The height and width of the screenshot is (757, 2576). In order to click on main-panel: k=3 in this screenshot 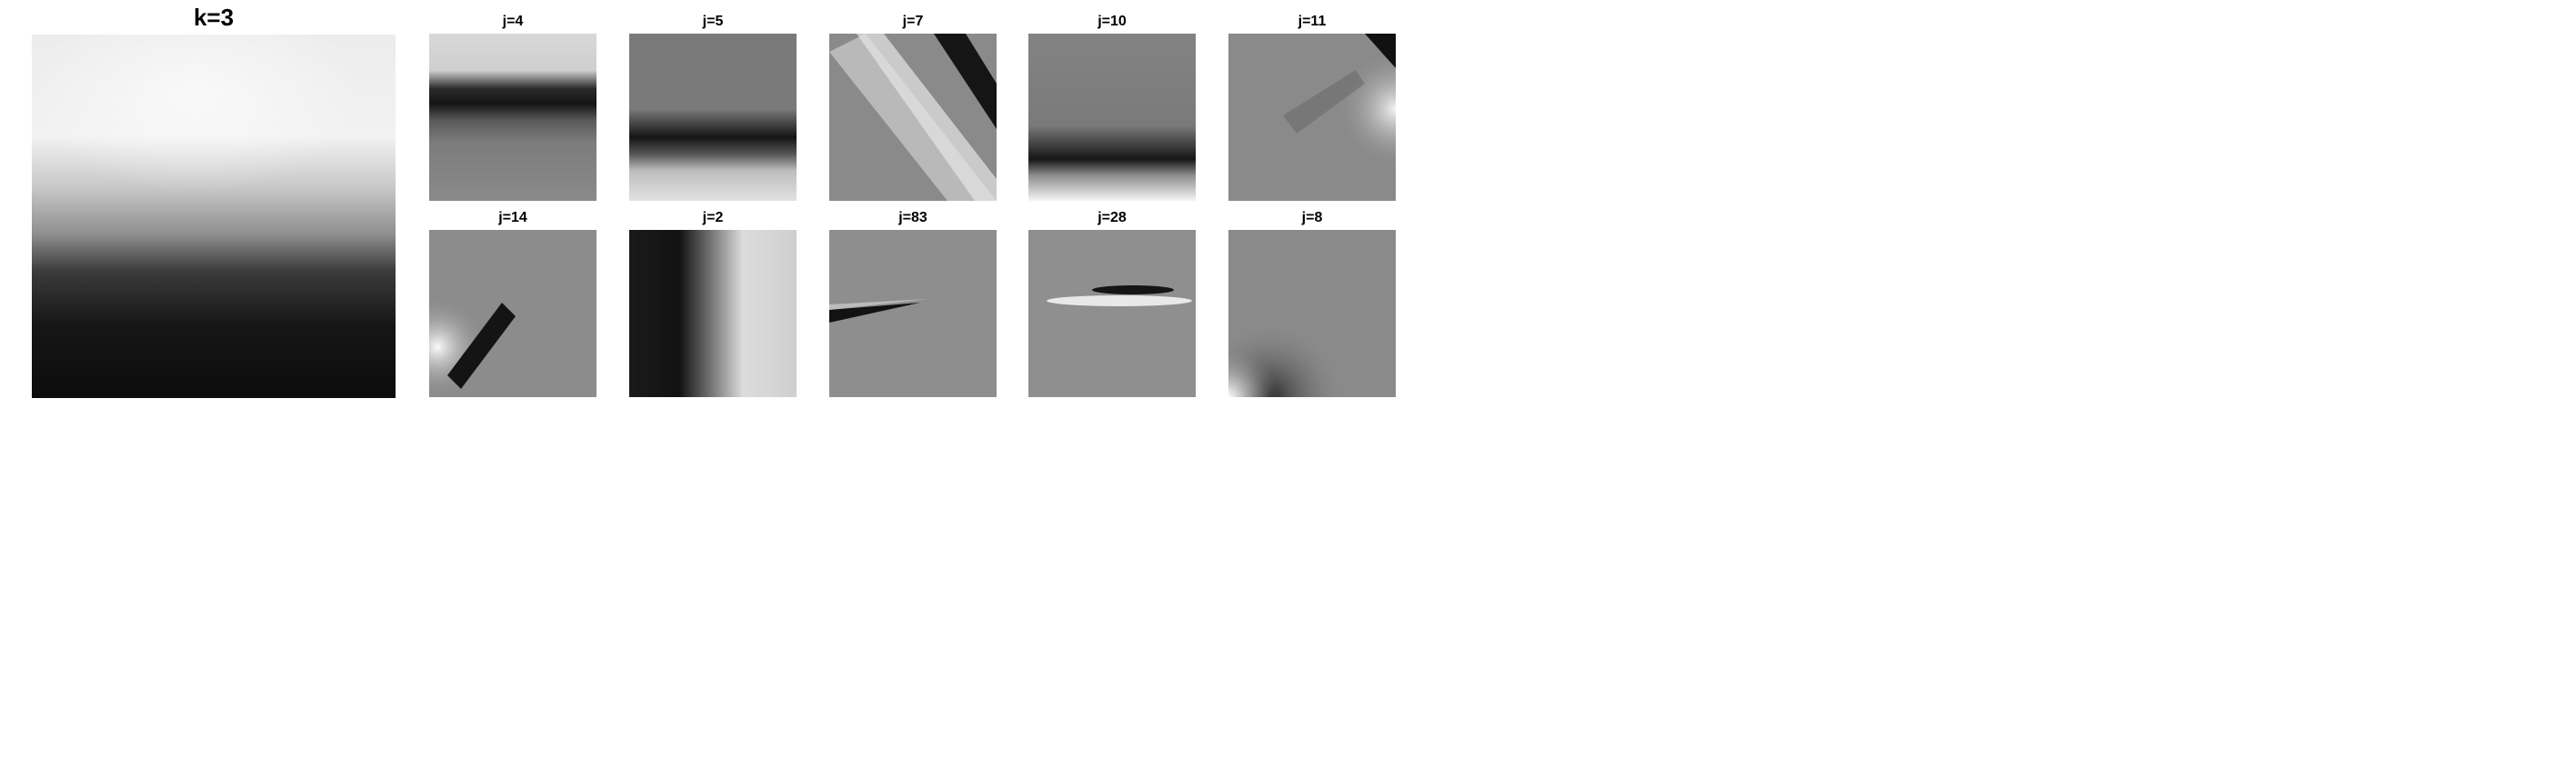, I will do `click(214, 201)`.